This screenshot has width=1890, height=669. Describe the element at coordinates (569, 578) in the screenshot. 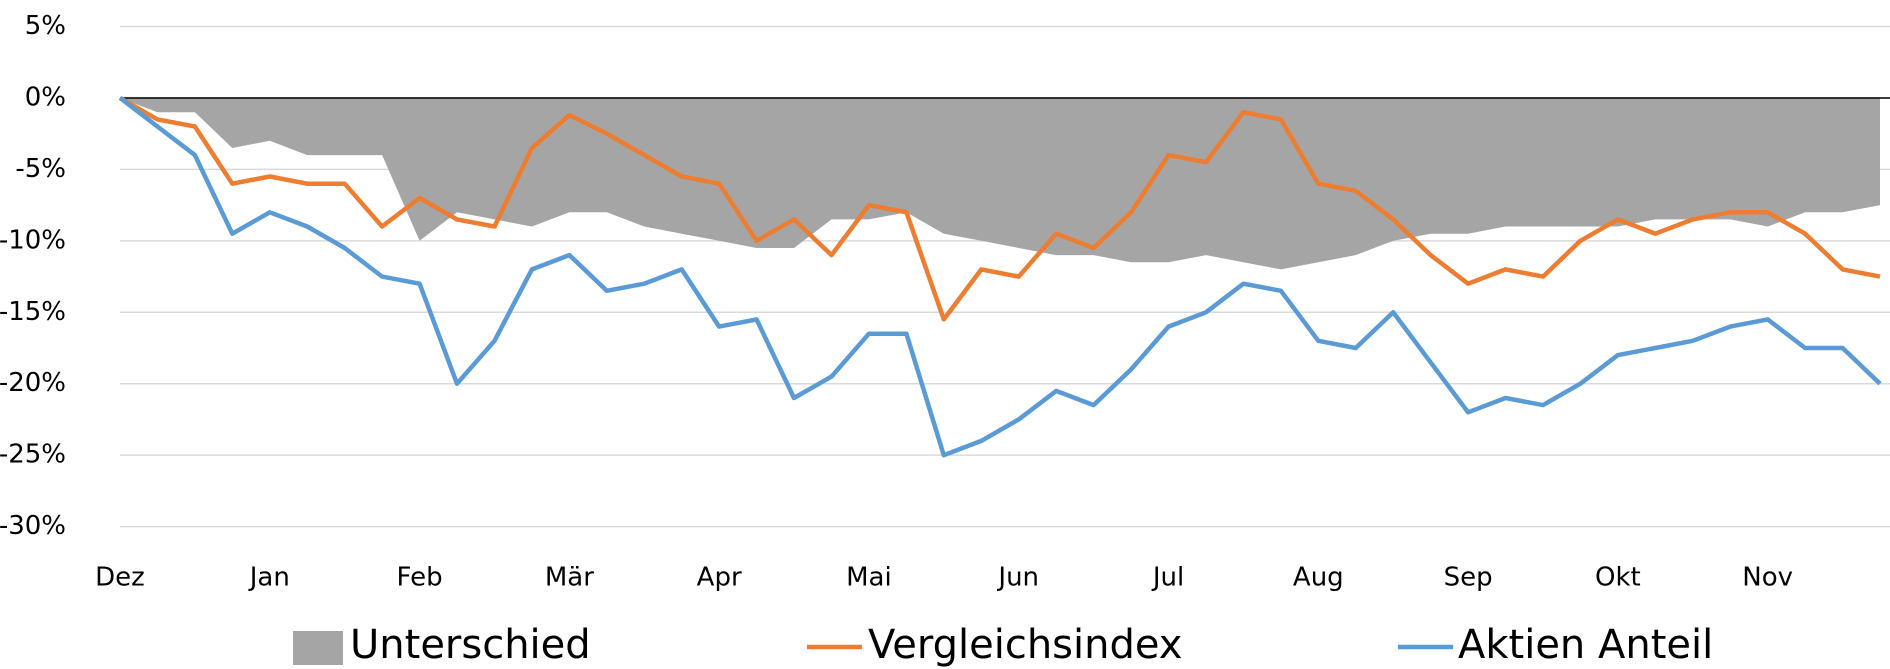

I see `x-tick-label: Mär` at that location.